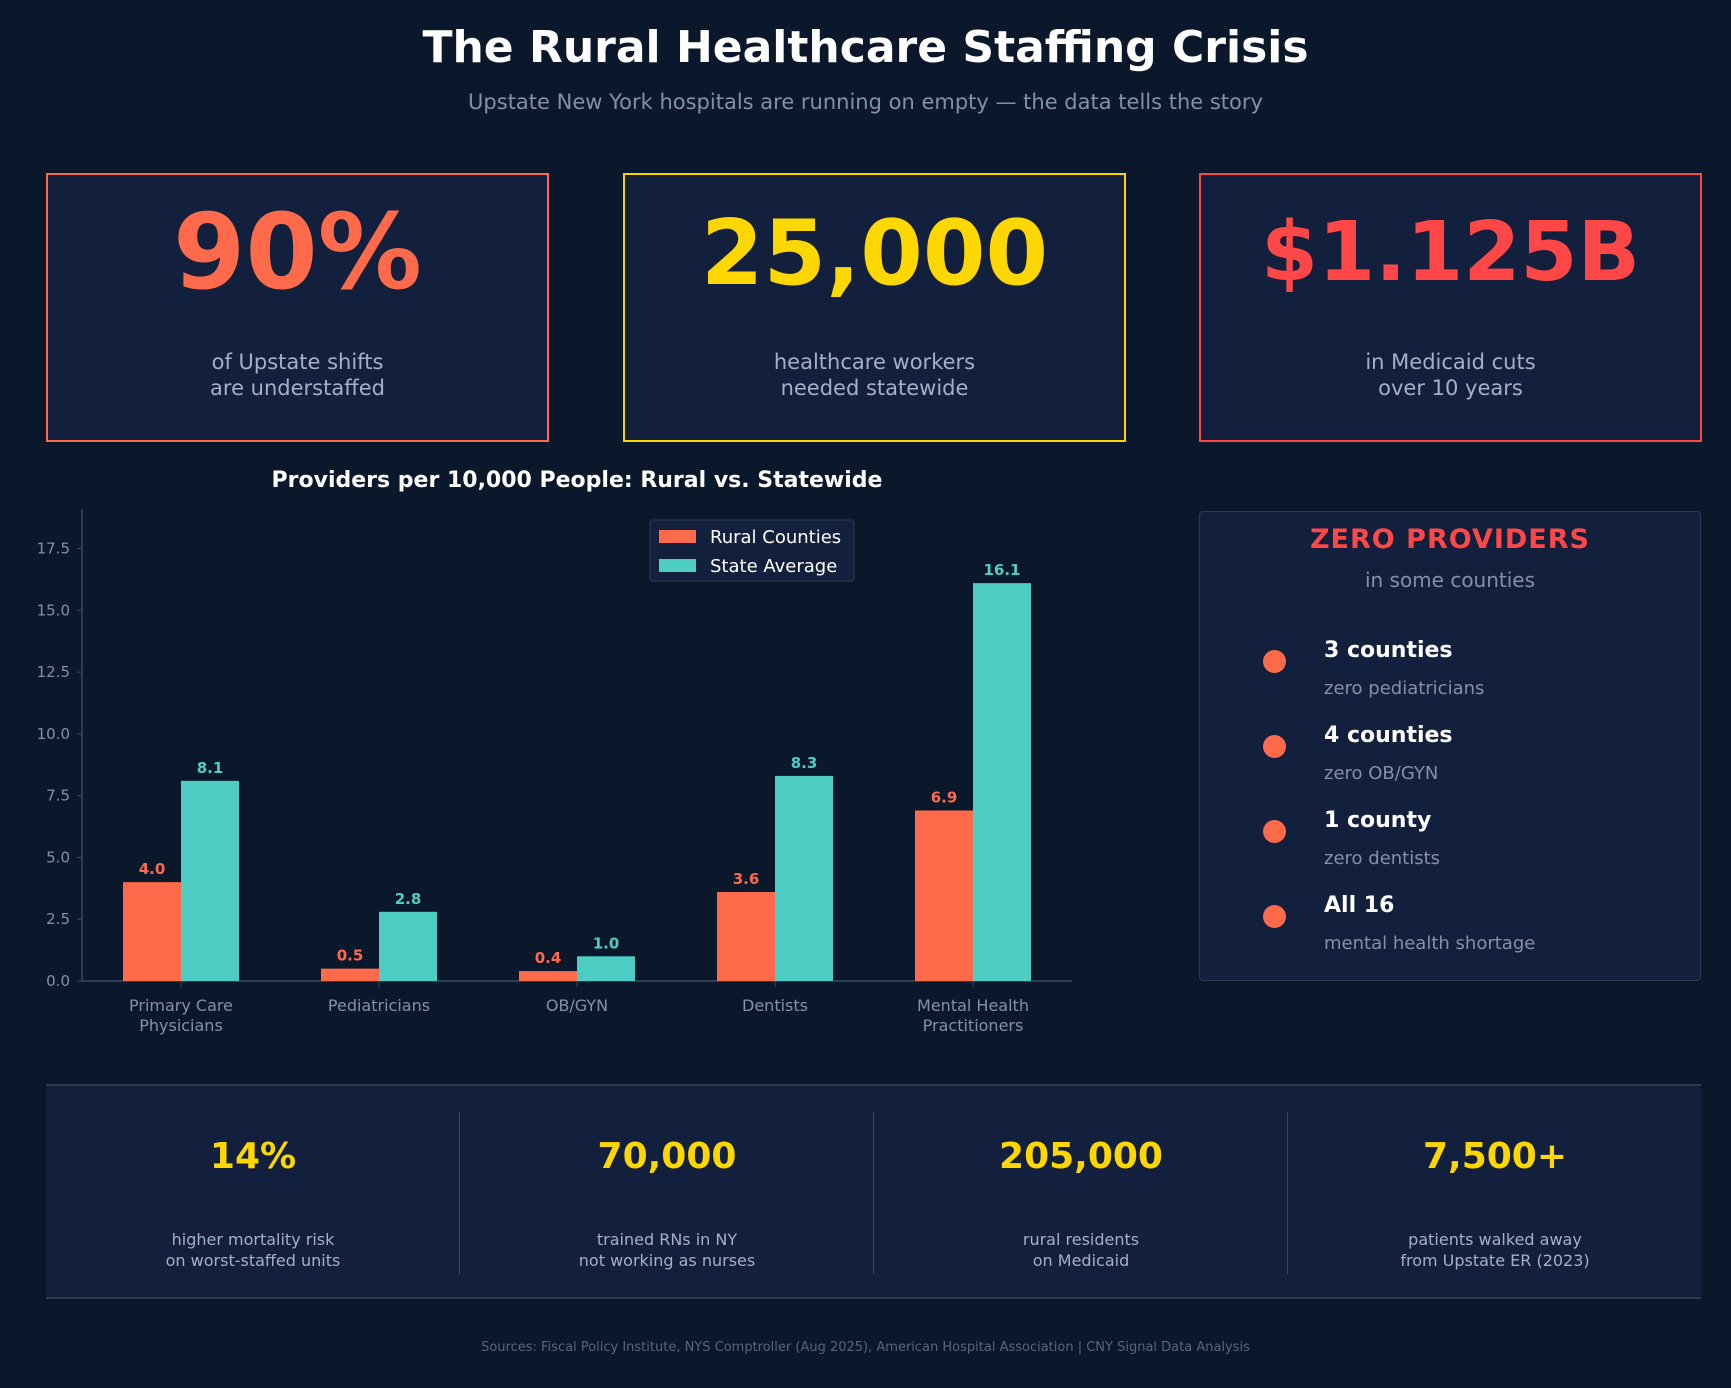 The image size is (1731, 1388). Describe the element at coordinates (253, 1156) in the screenshot. I see `stat-value: 14%` at that location.